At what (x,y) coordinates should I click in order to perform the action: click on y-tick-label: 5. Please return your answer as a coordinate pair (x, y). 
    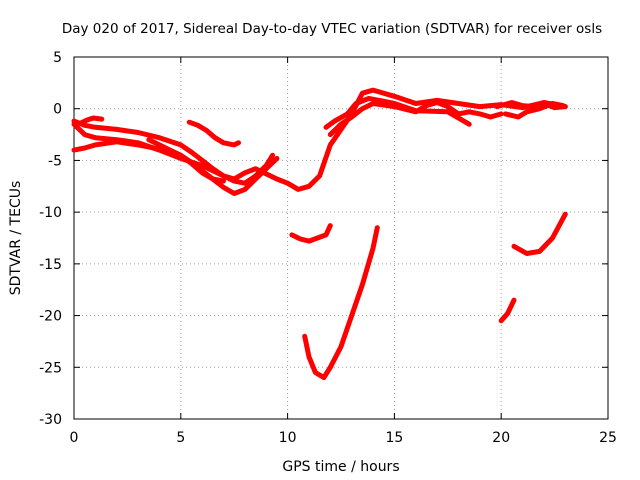
    Looking at the image, I should click on (57, 58).